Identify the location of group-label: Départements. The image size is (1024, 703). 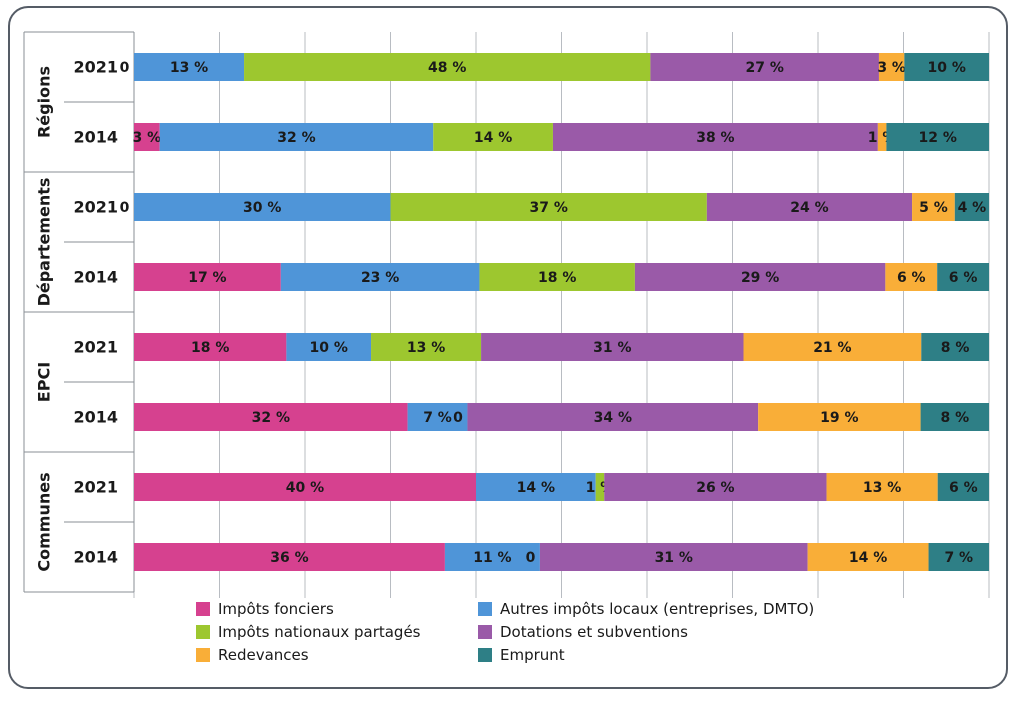
(44, 242).